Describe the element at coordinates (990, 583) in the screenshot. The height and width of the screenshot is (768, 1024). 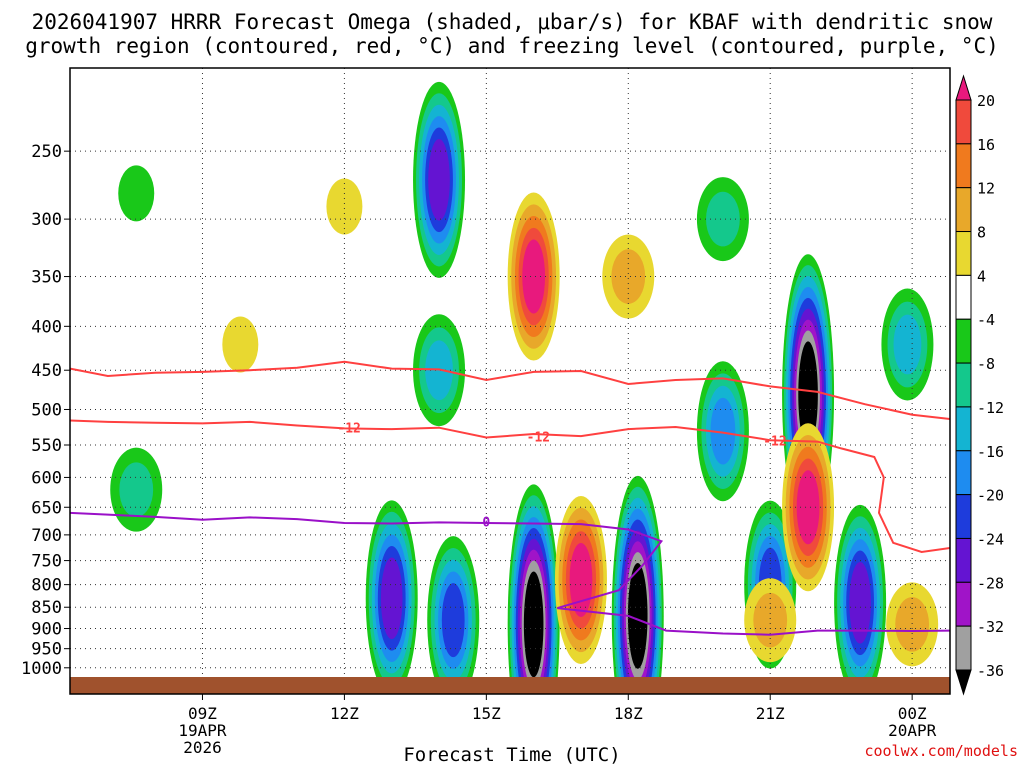
I see `colorbar-tick-label: -28` at that location.